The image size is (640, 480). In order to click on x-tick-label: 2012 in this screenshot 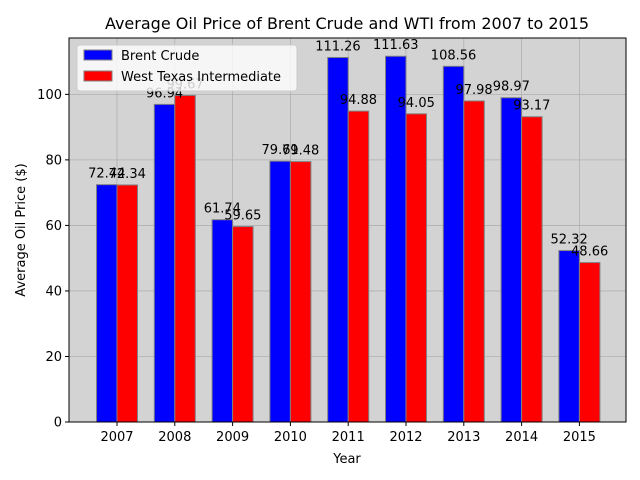, I will do `click(405, 437)`.